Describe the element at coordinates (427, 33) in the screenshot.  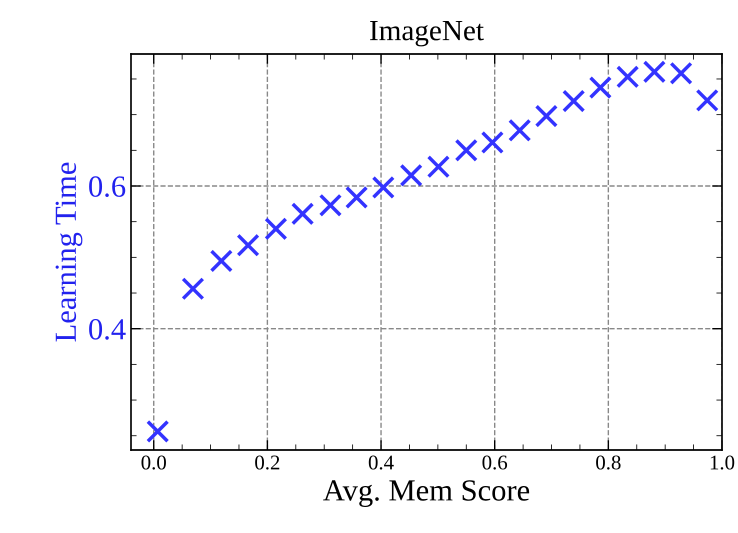
I see `chart-title: ImageNet` at that location.